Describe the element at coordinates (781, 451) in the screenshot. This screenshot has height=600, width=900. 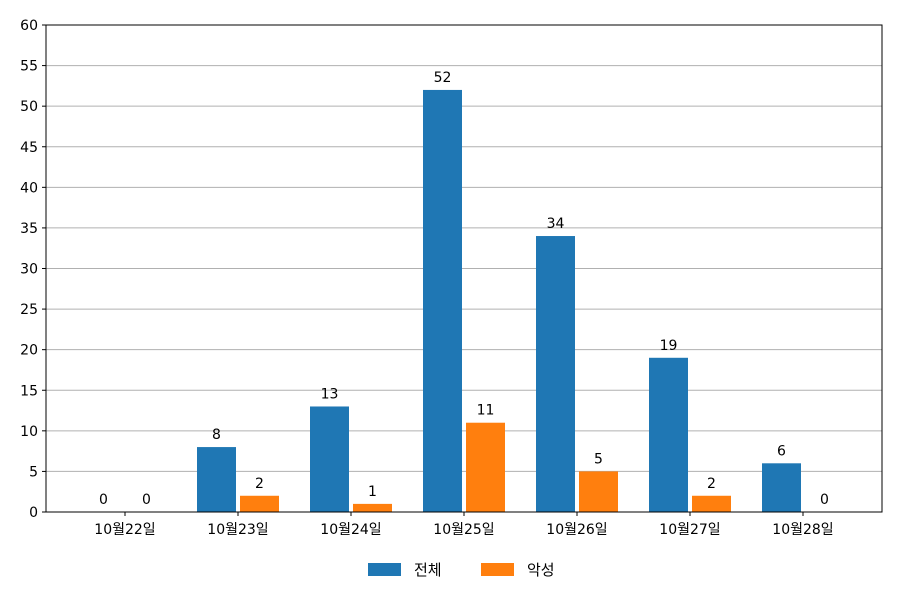
I see `data-label-total: 6` at that location.